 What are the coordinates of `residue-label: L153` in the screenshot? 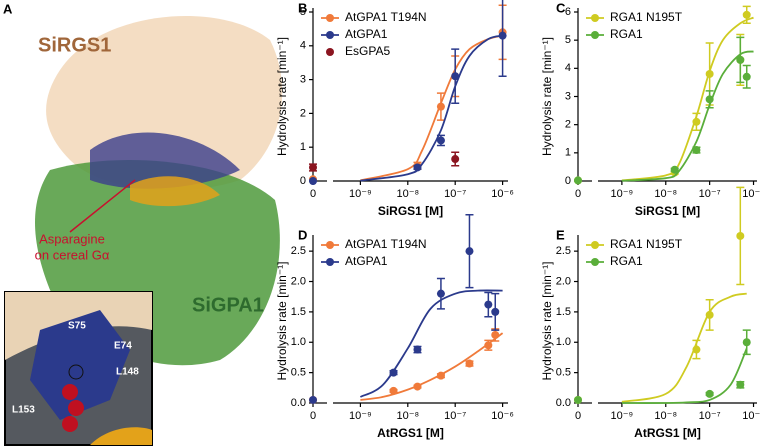 It's located at (23, 410).